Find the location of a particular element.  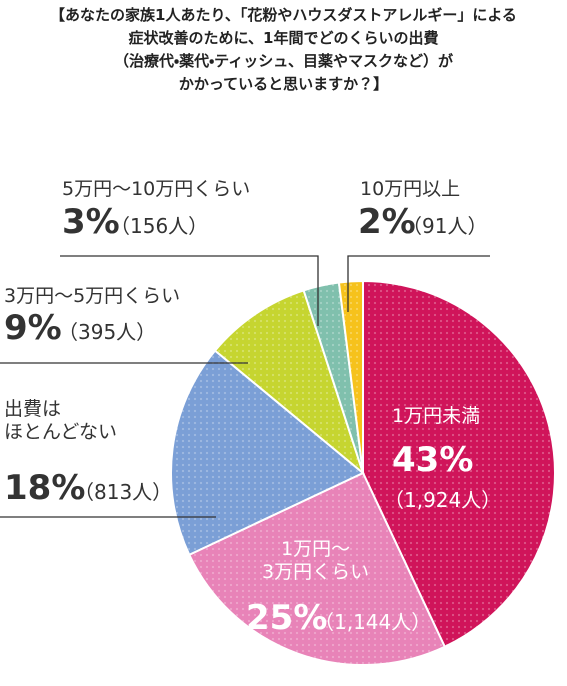

category-label: 1万円～ 3万円くらい is located at coordinates (316, 560).